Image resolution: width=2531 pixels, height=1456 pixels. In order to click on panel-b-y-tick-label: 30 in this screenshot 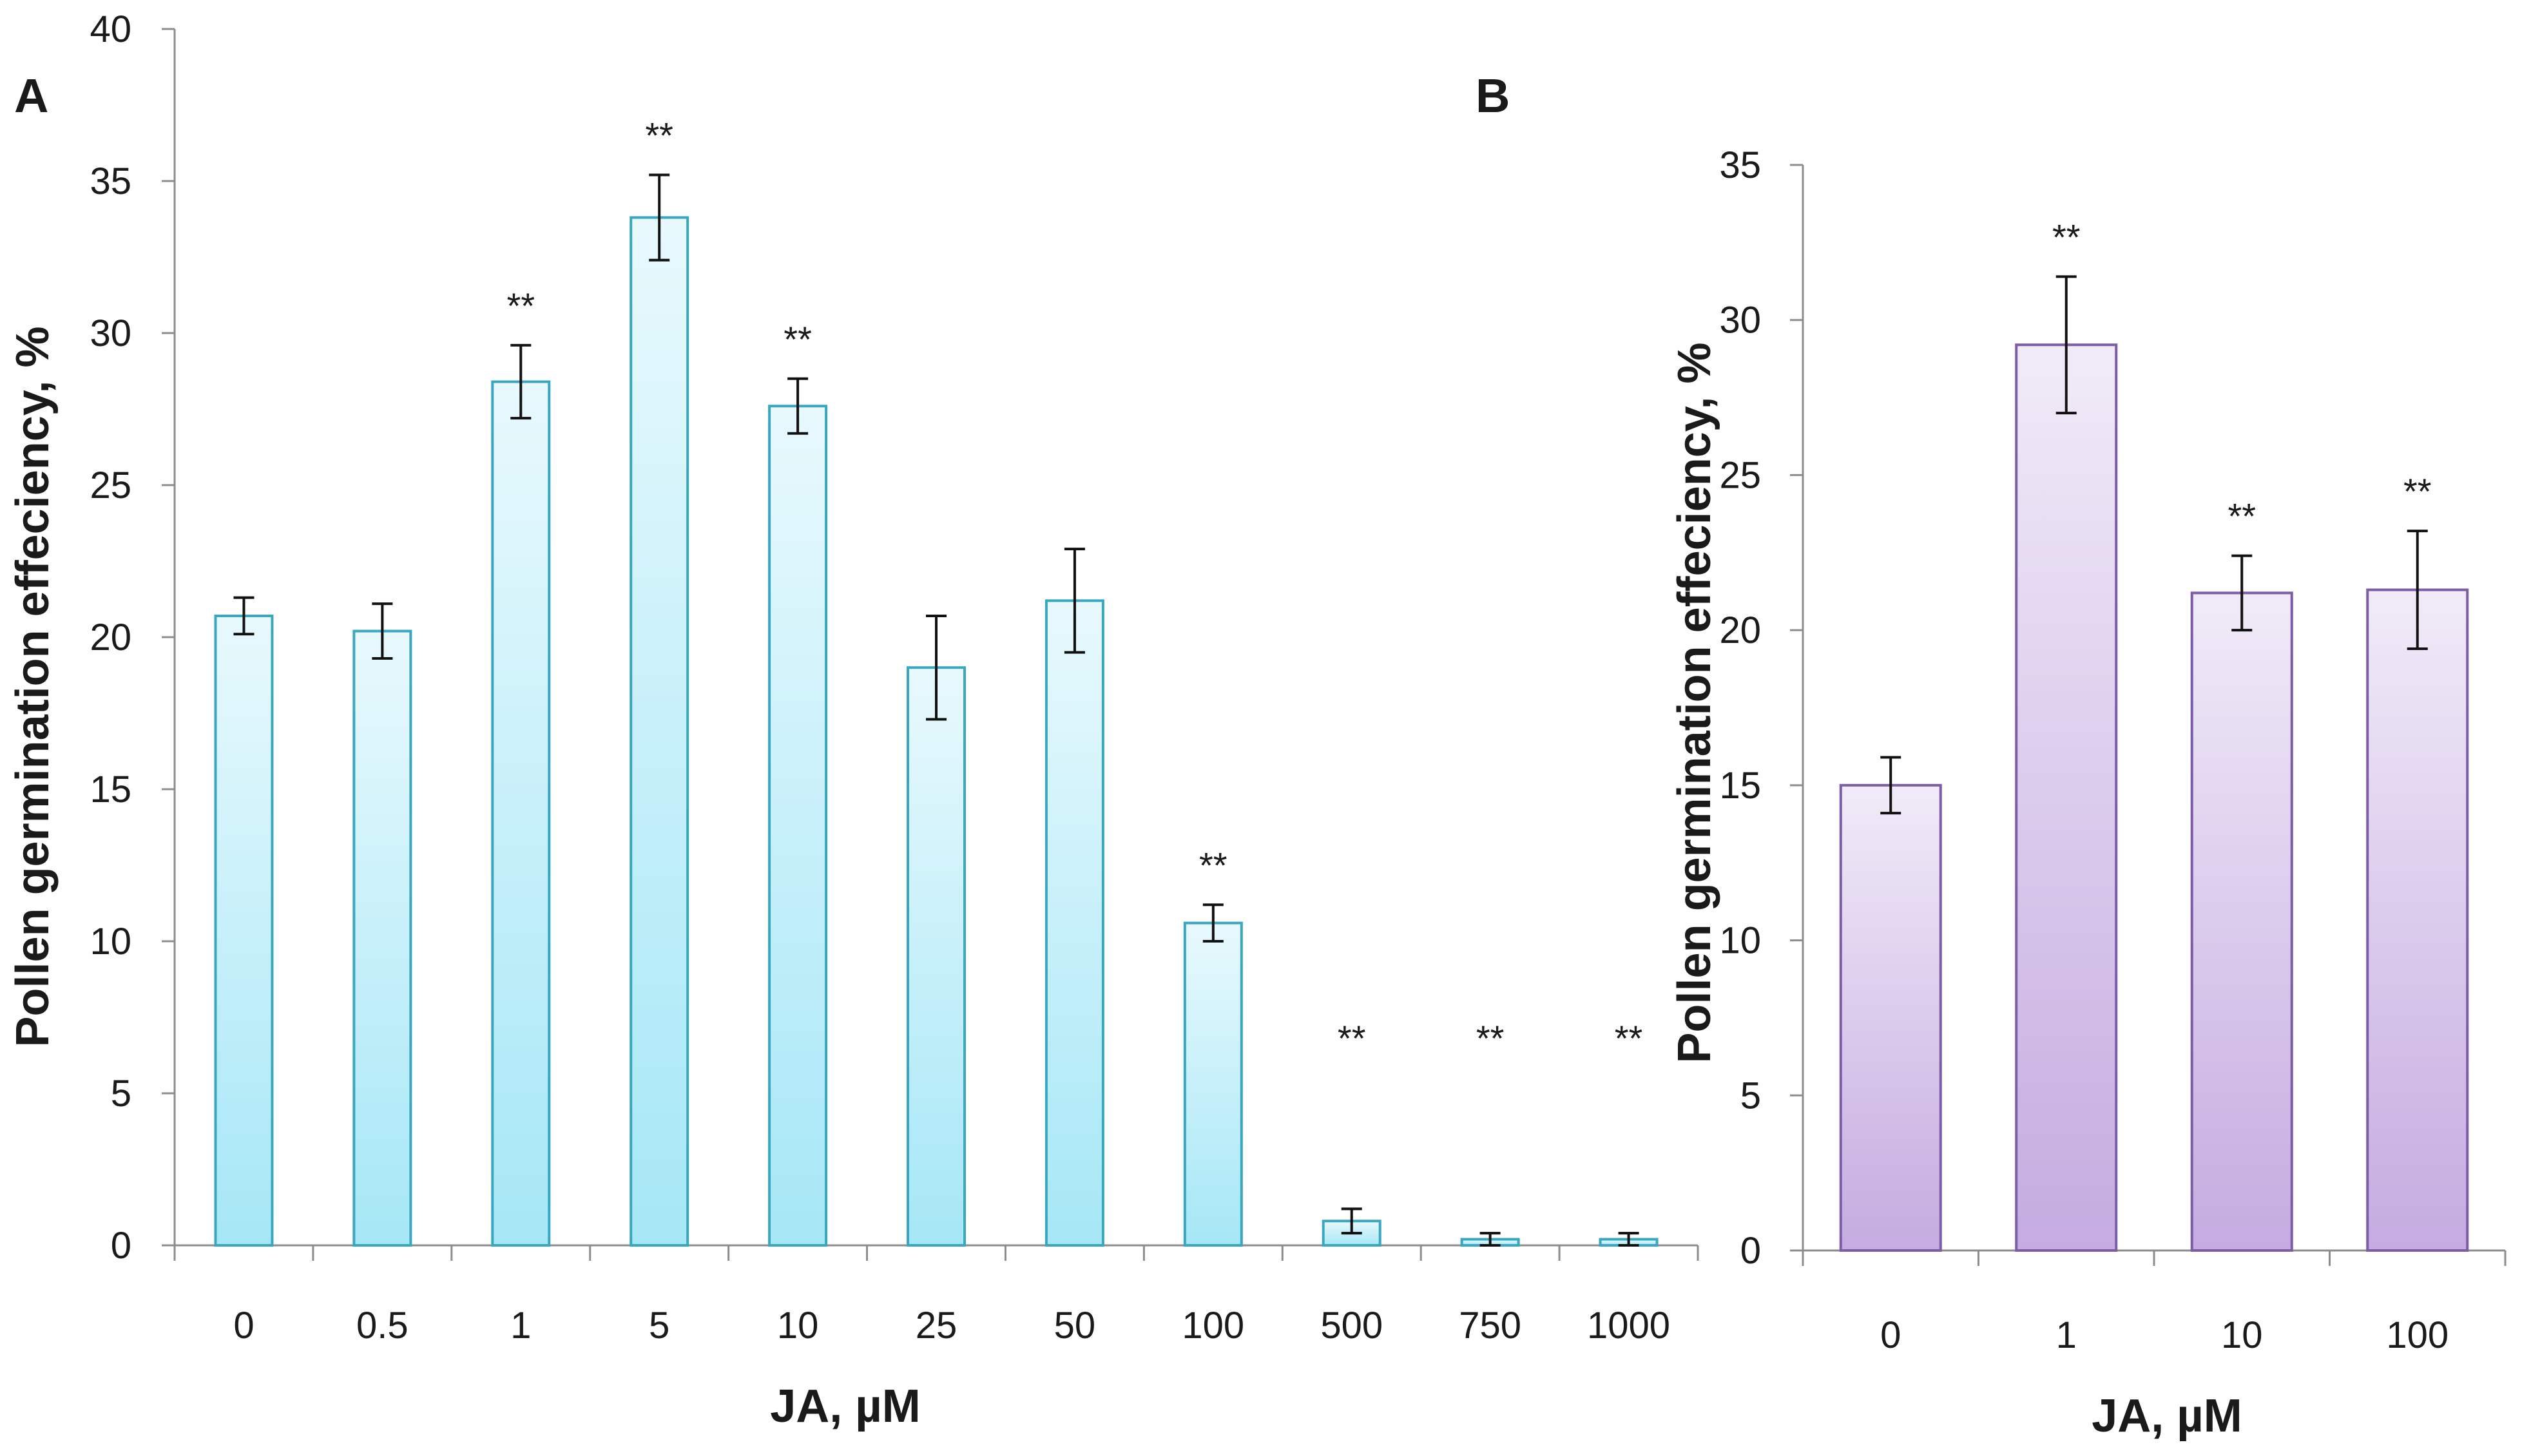, I will do `click(1740, 321)`.